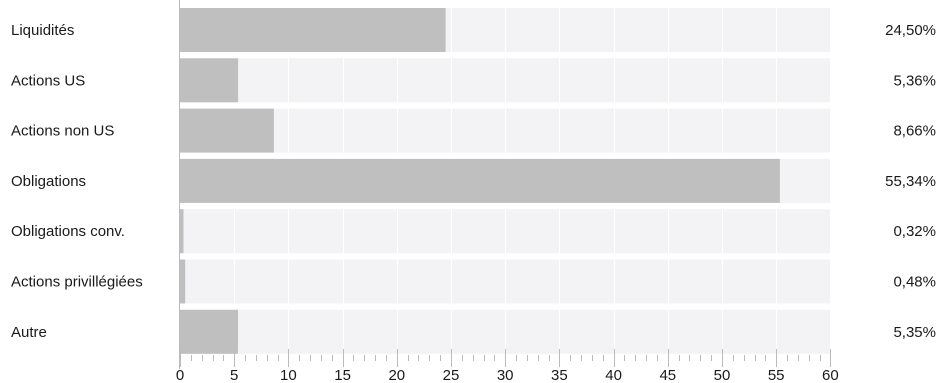  What do you see at coordinates (505, 375) in the screenshot?
I see `tick-label: 30` at bounding box center [505, 375].